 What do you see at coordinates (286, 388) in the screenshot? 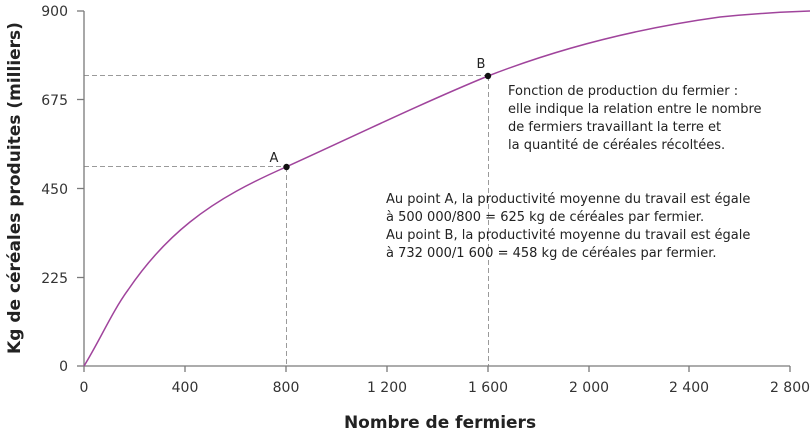
I see `x-tick-label: 800` at bounding box center [286, 388].